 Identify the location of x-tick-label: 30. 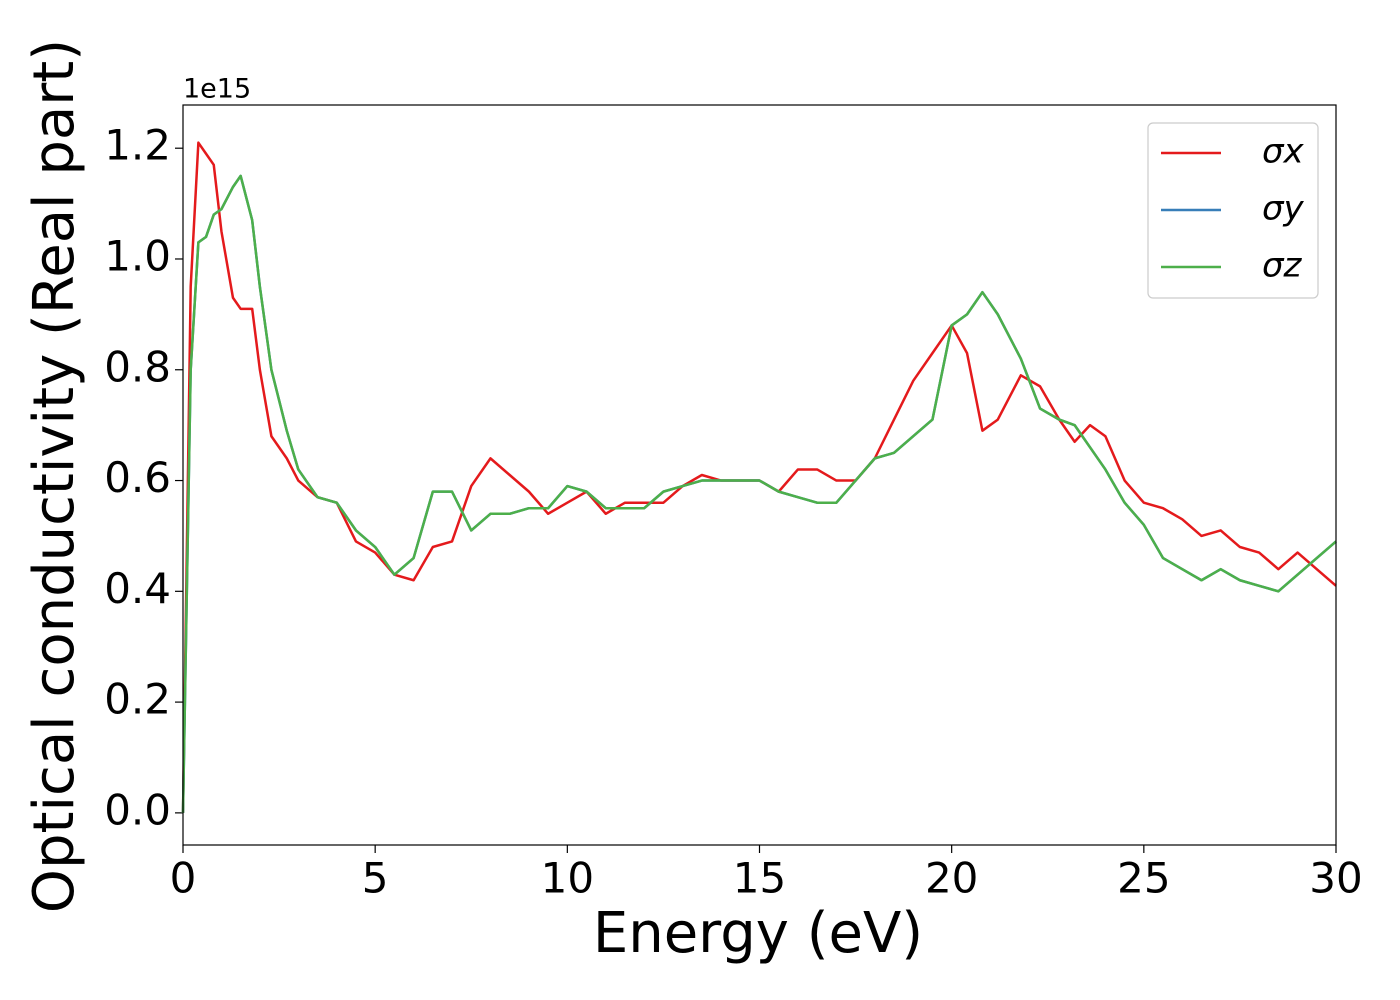
(1335, 878).